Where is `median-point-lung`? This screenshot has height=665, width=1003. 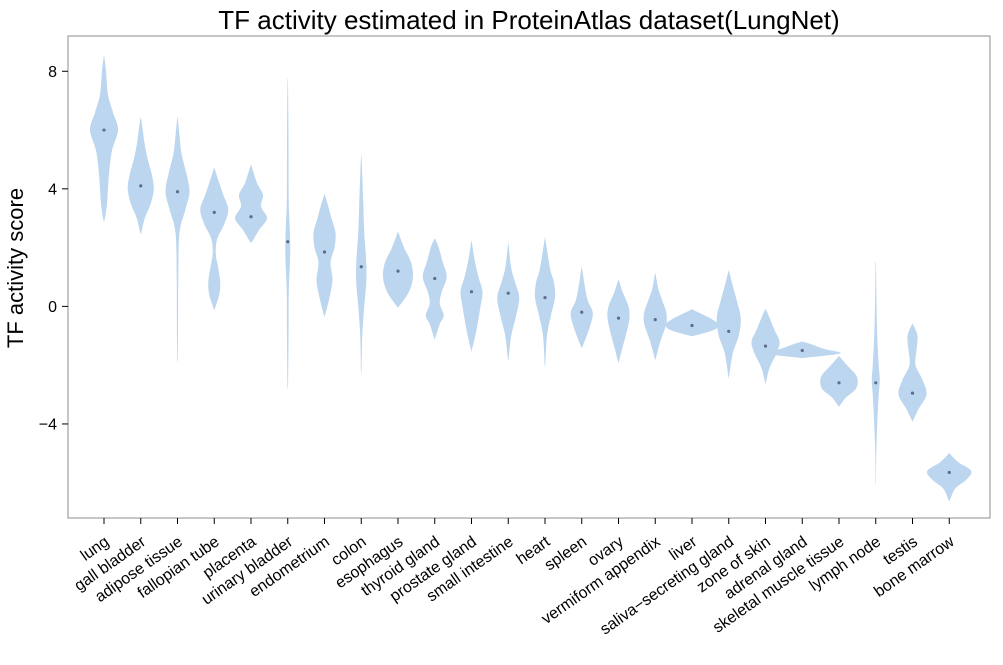 median-point-lung is located at coordinates (104, 130).